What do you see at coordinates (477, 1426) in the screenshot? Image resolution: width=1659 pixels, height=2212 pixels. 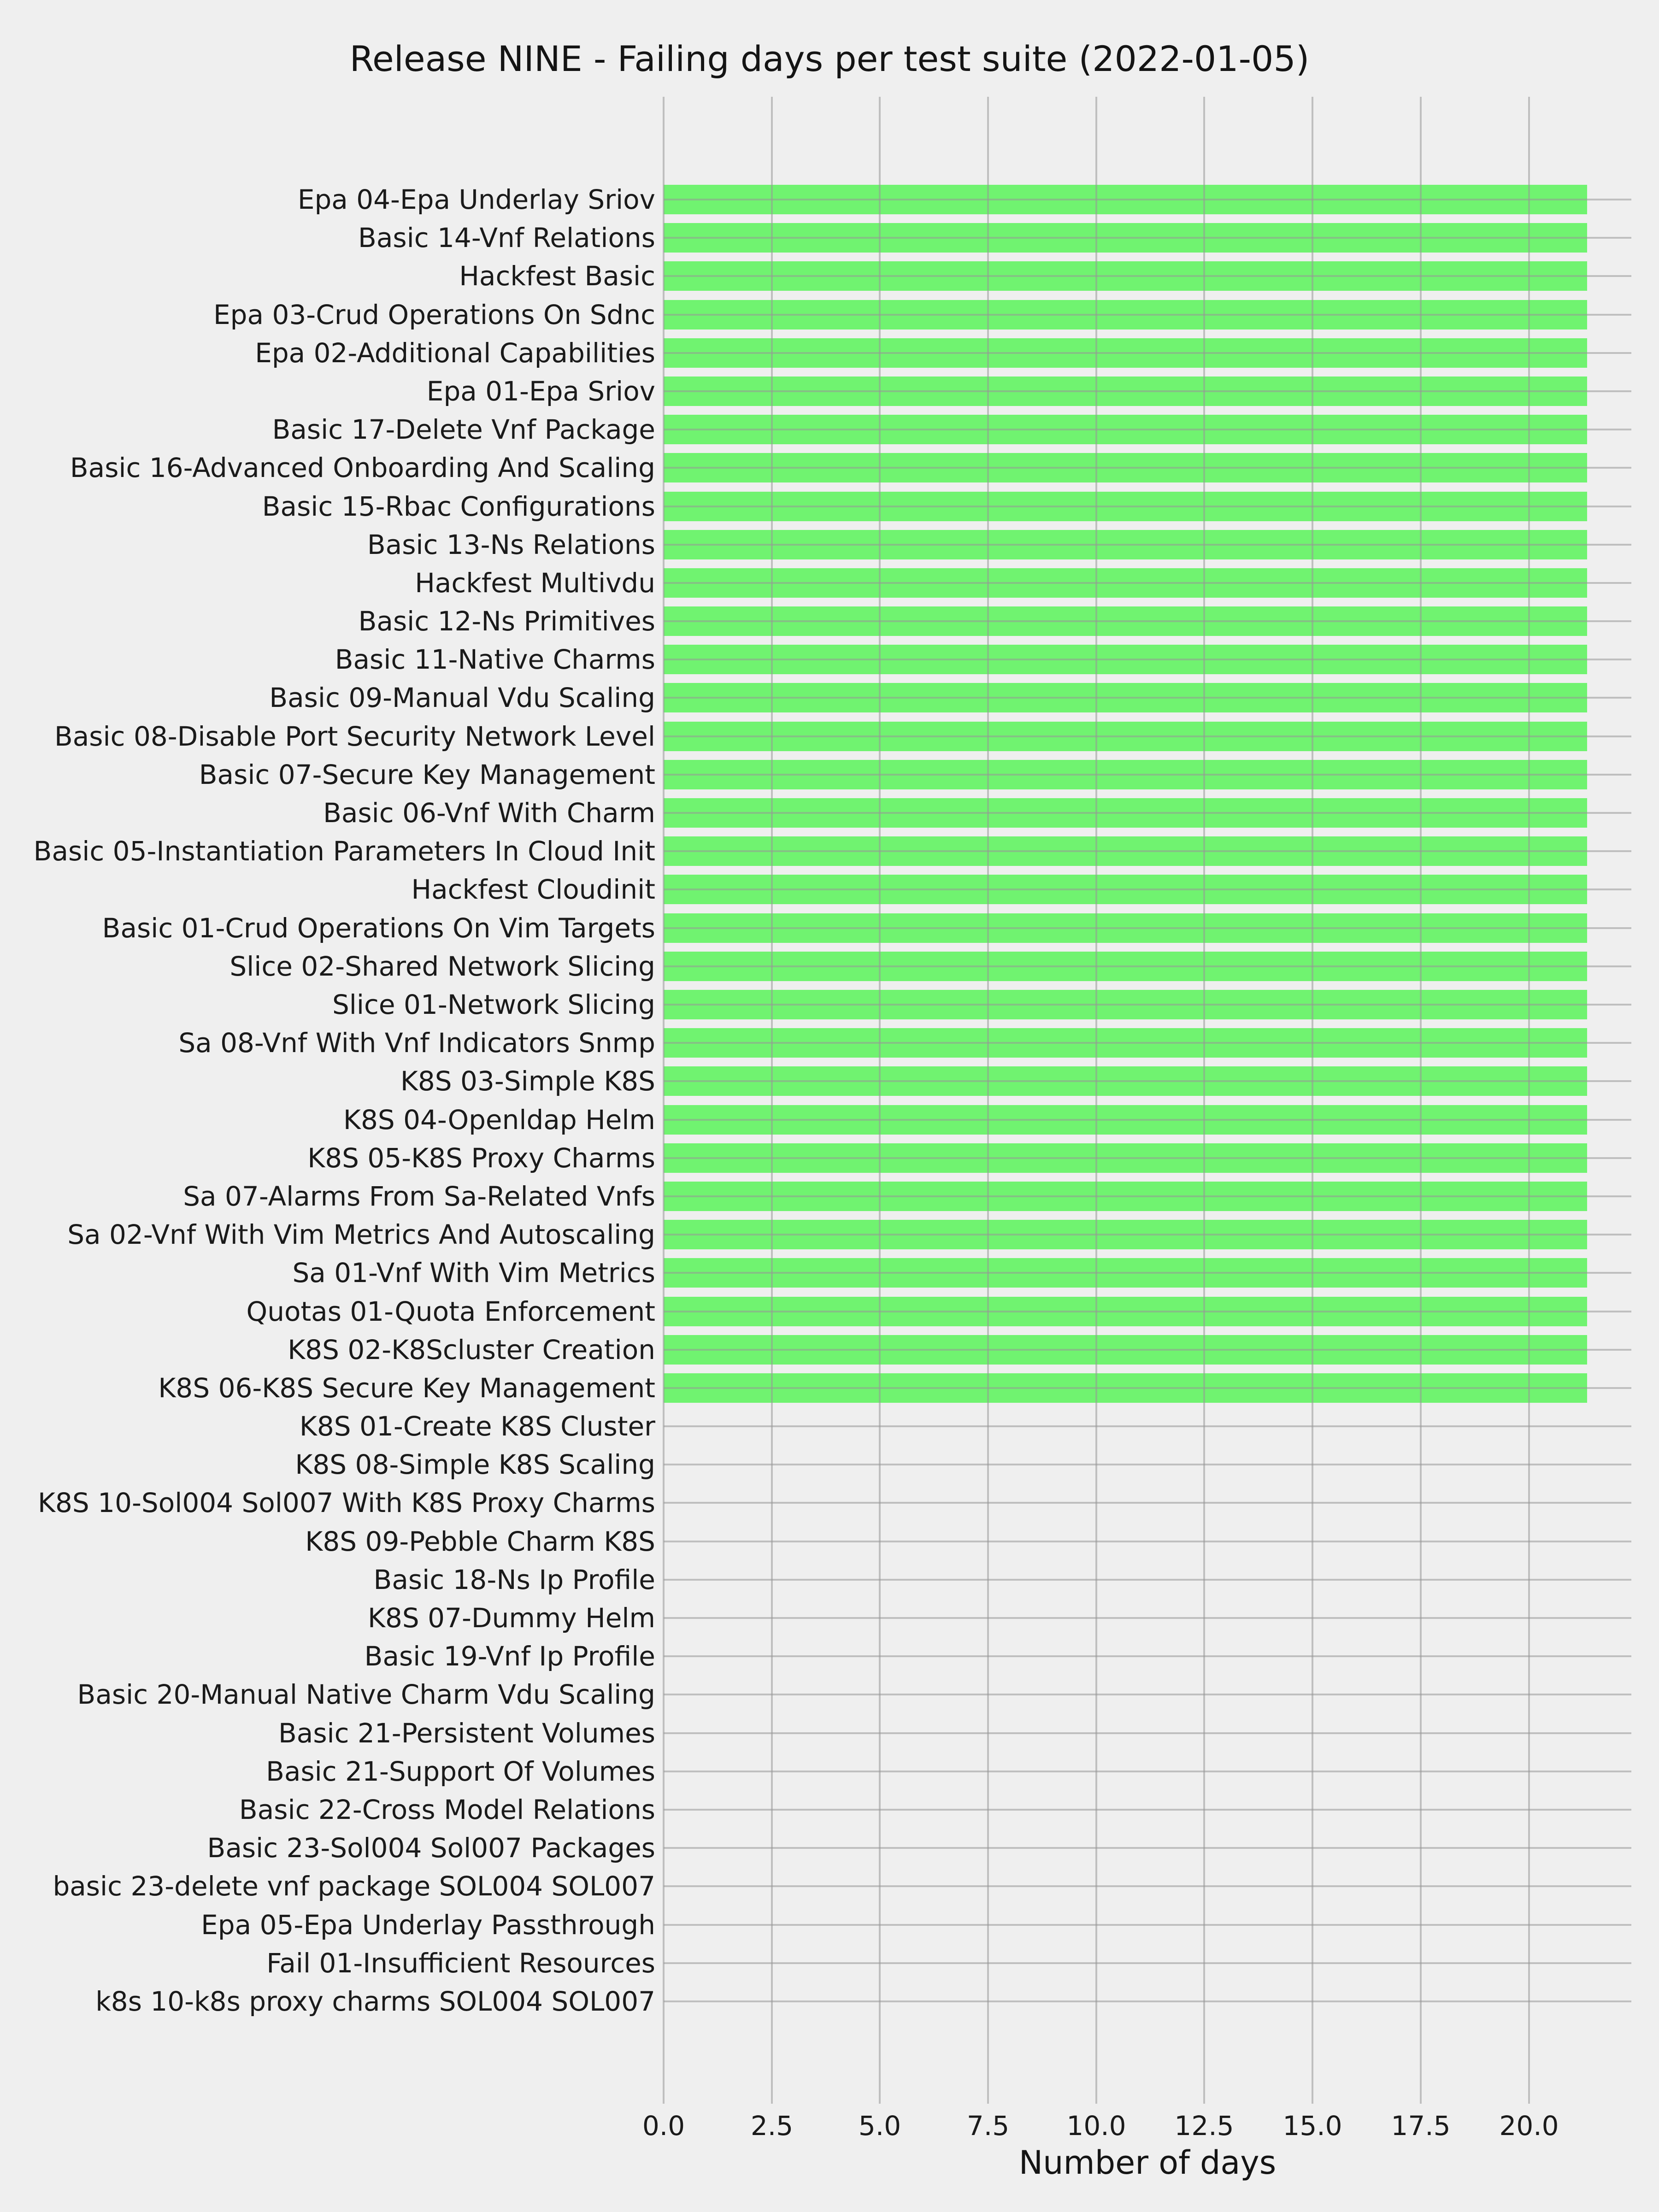 I see `y-tick-label: K8S 01-Create K8S Cluster` at bounding box center [477, 1426].